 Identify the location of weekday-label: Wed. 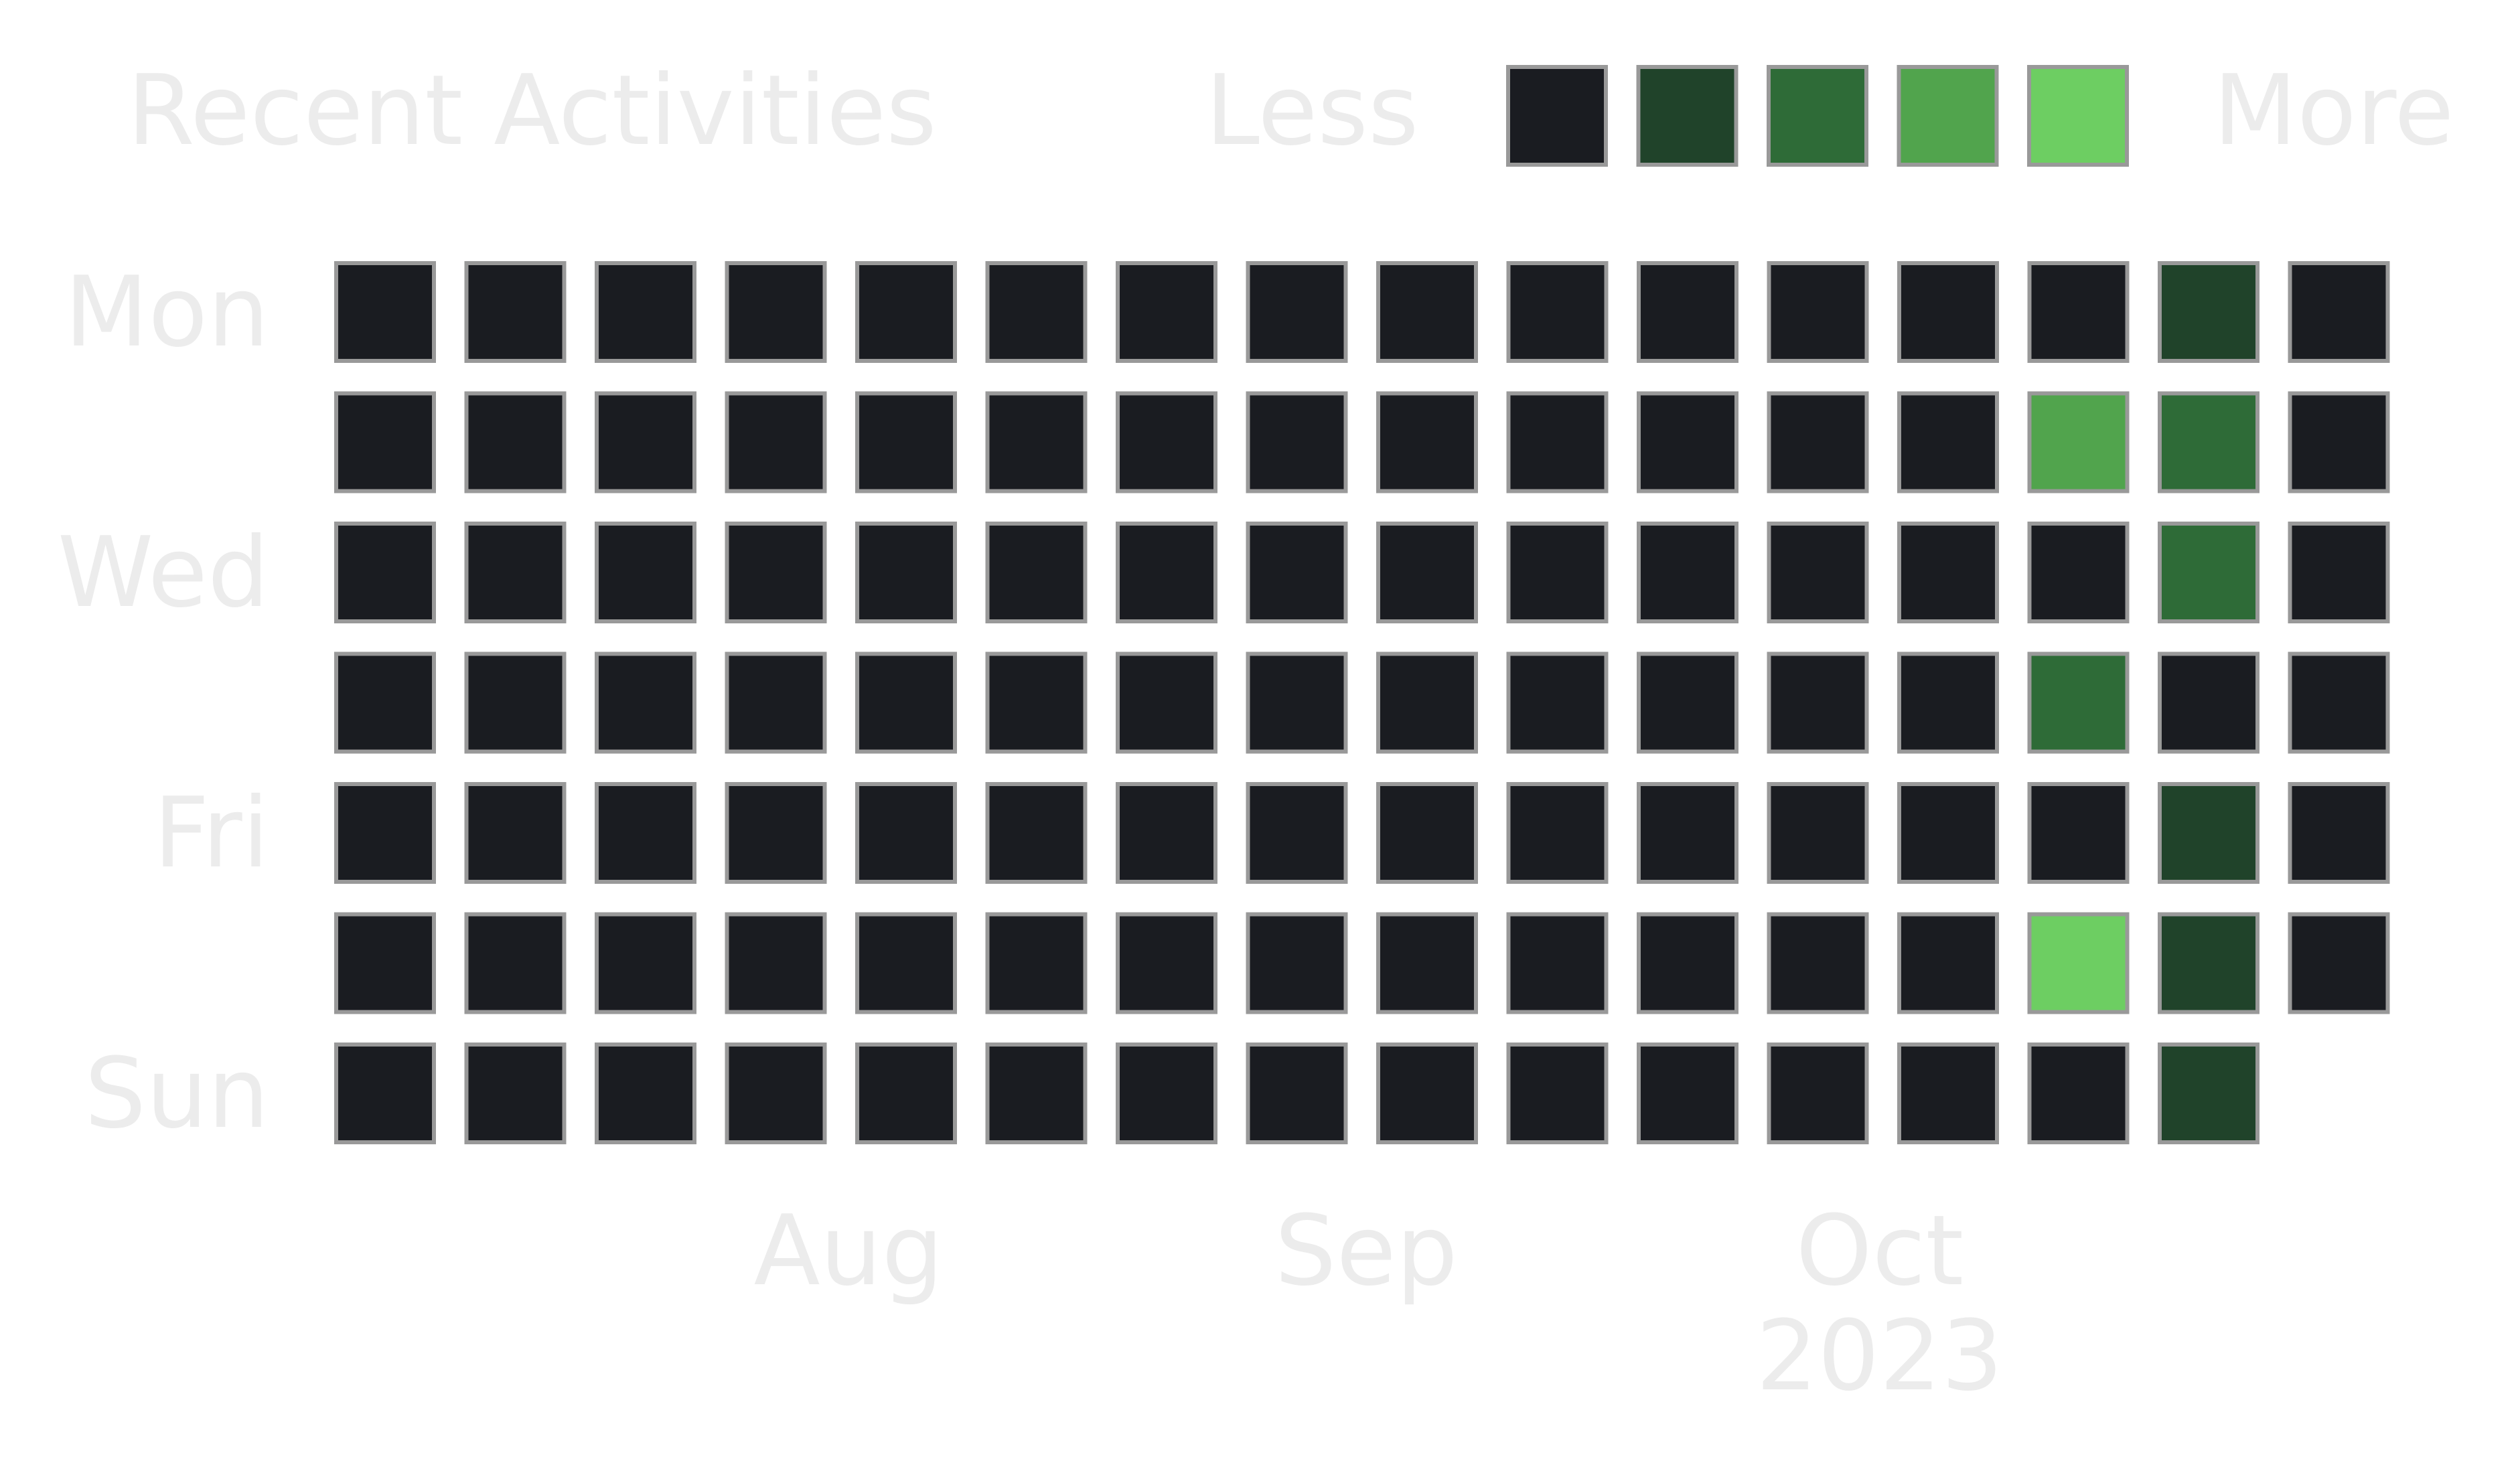
(163, 573).